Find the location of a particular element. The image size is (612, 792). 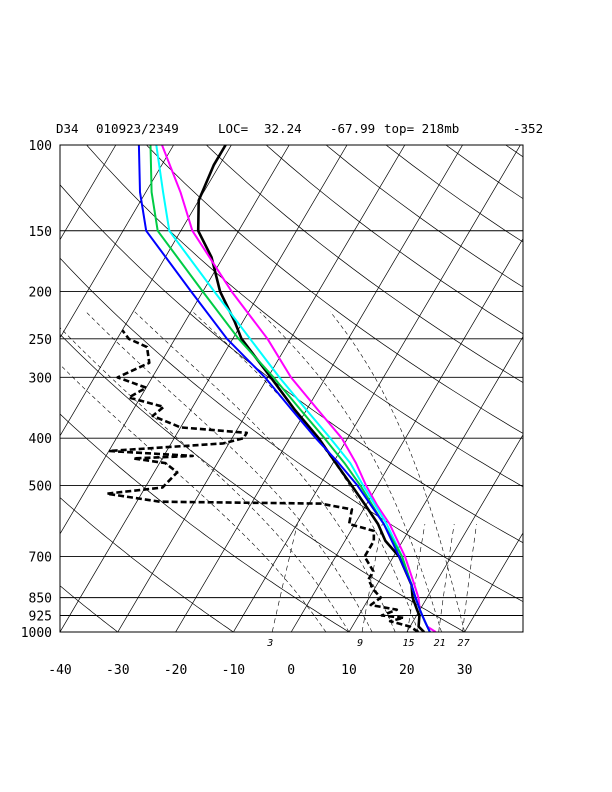

temperature-tick-label: -20 is located at coordinates (175, 670).